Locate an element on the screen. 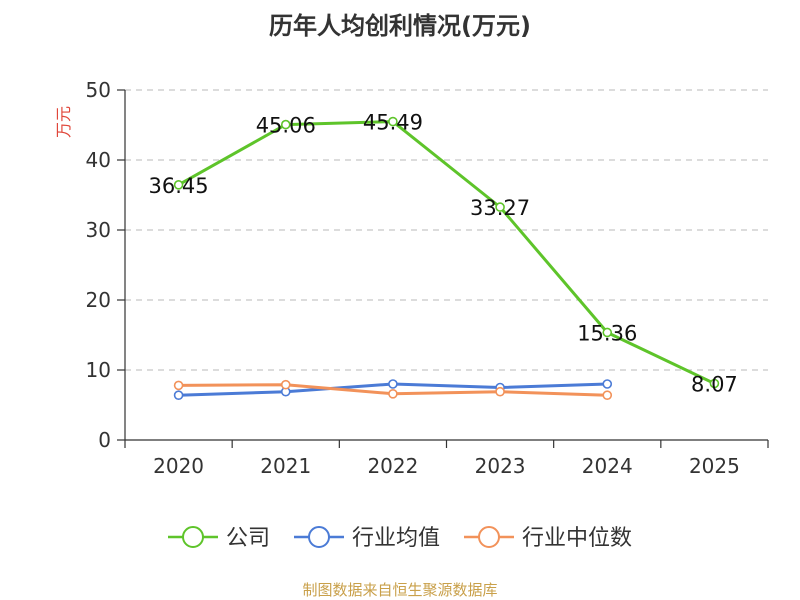  legend-label: 行业中位数 is located at coordinates (577, 538).